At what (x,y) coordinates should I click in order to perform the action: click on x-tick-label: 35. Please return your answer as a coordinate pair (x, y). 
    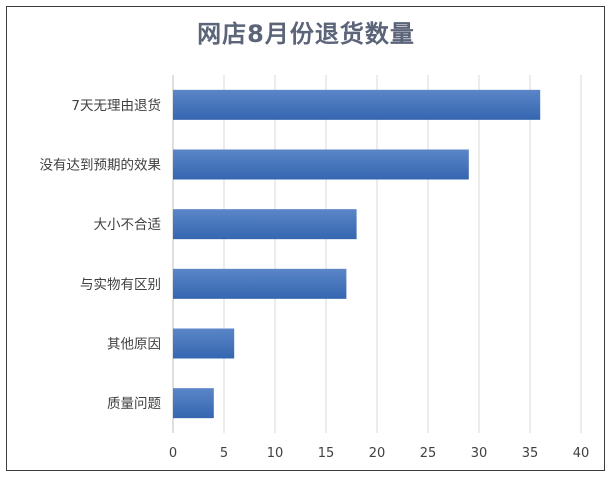
    Looking at the image, I should click on (530, 453).